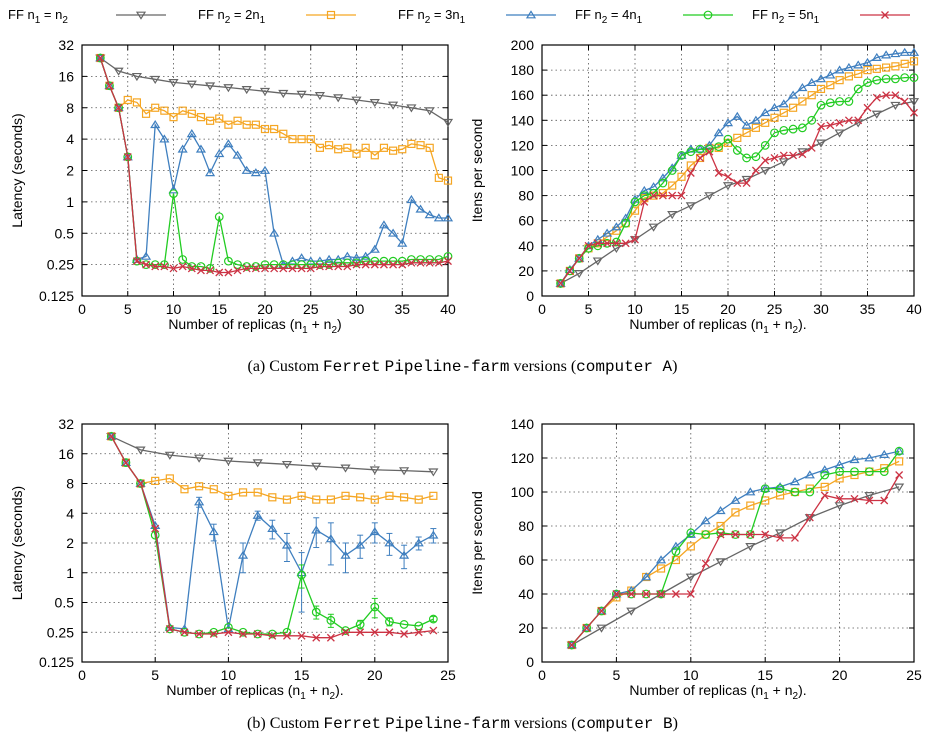 The width and height of the screenshot is (925, 745). I want to click on caption-b-s2: versions (, so click(543, 723).